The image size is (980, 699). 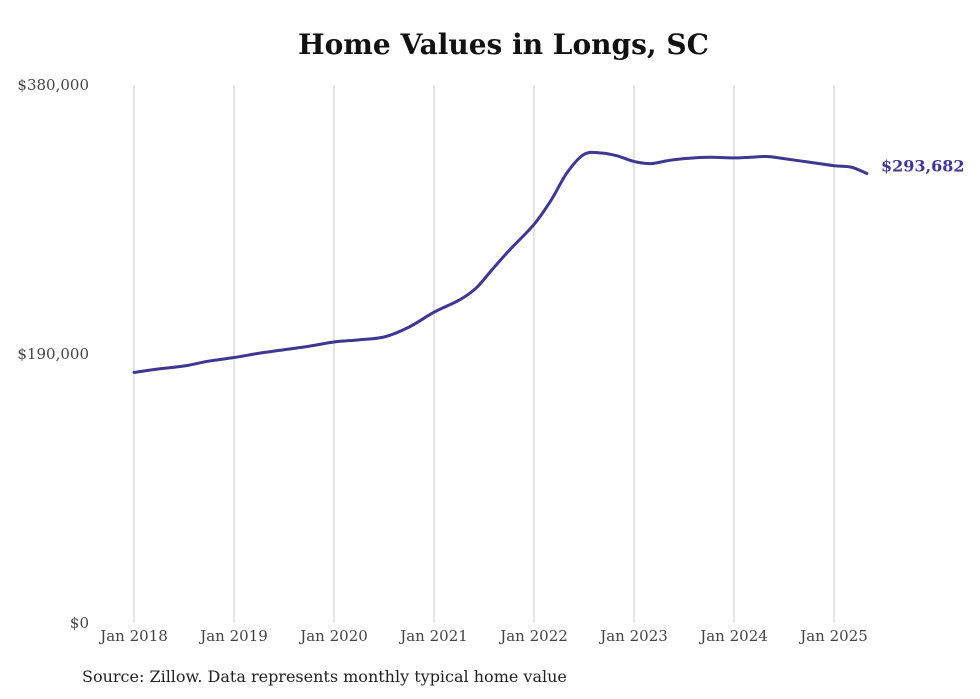 I want to click on x-tick-label: Jan 2019, so click(x=233, y=636).